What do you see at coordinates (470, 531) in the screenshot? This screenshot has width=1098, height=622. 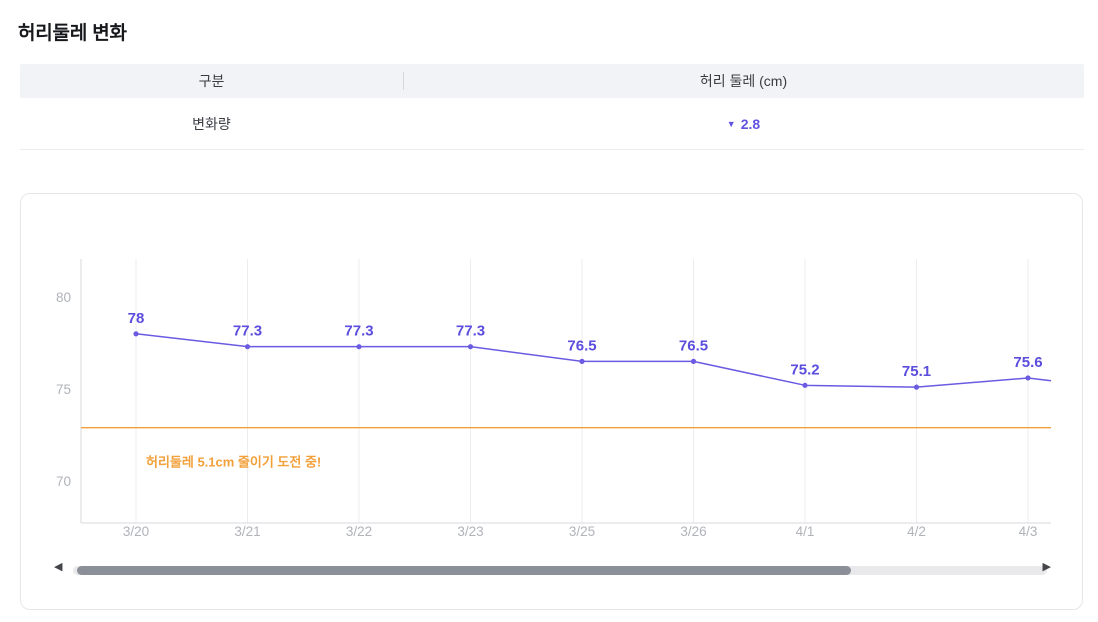 I see `x-axis-tick-label: 3/23` at bounding box center [470, 531].